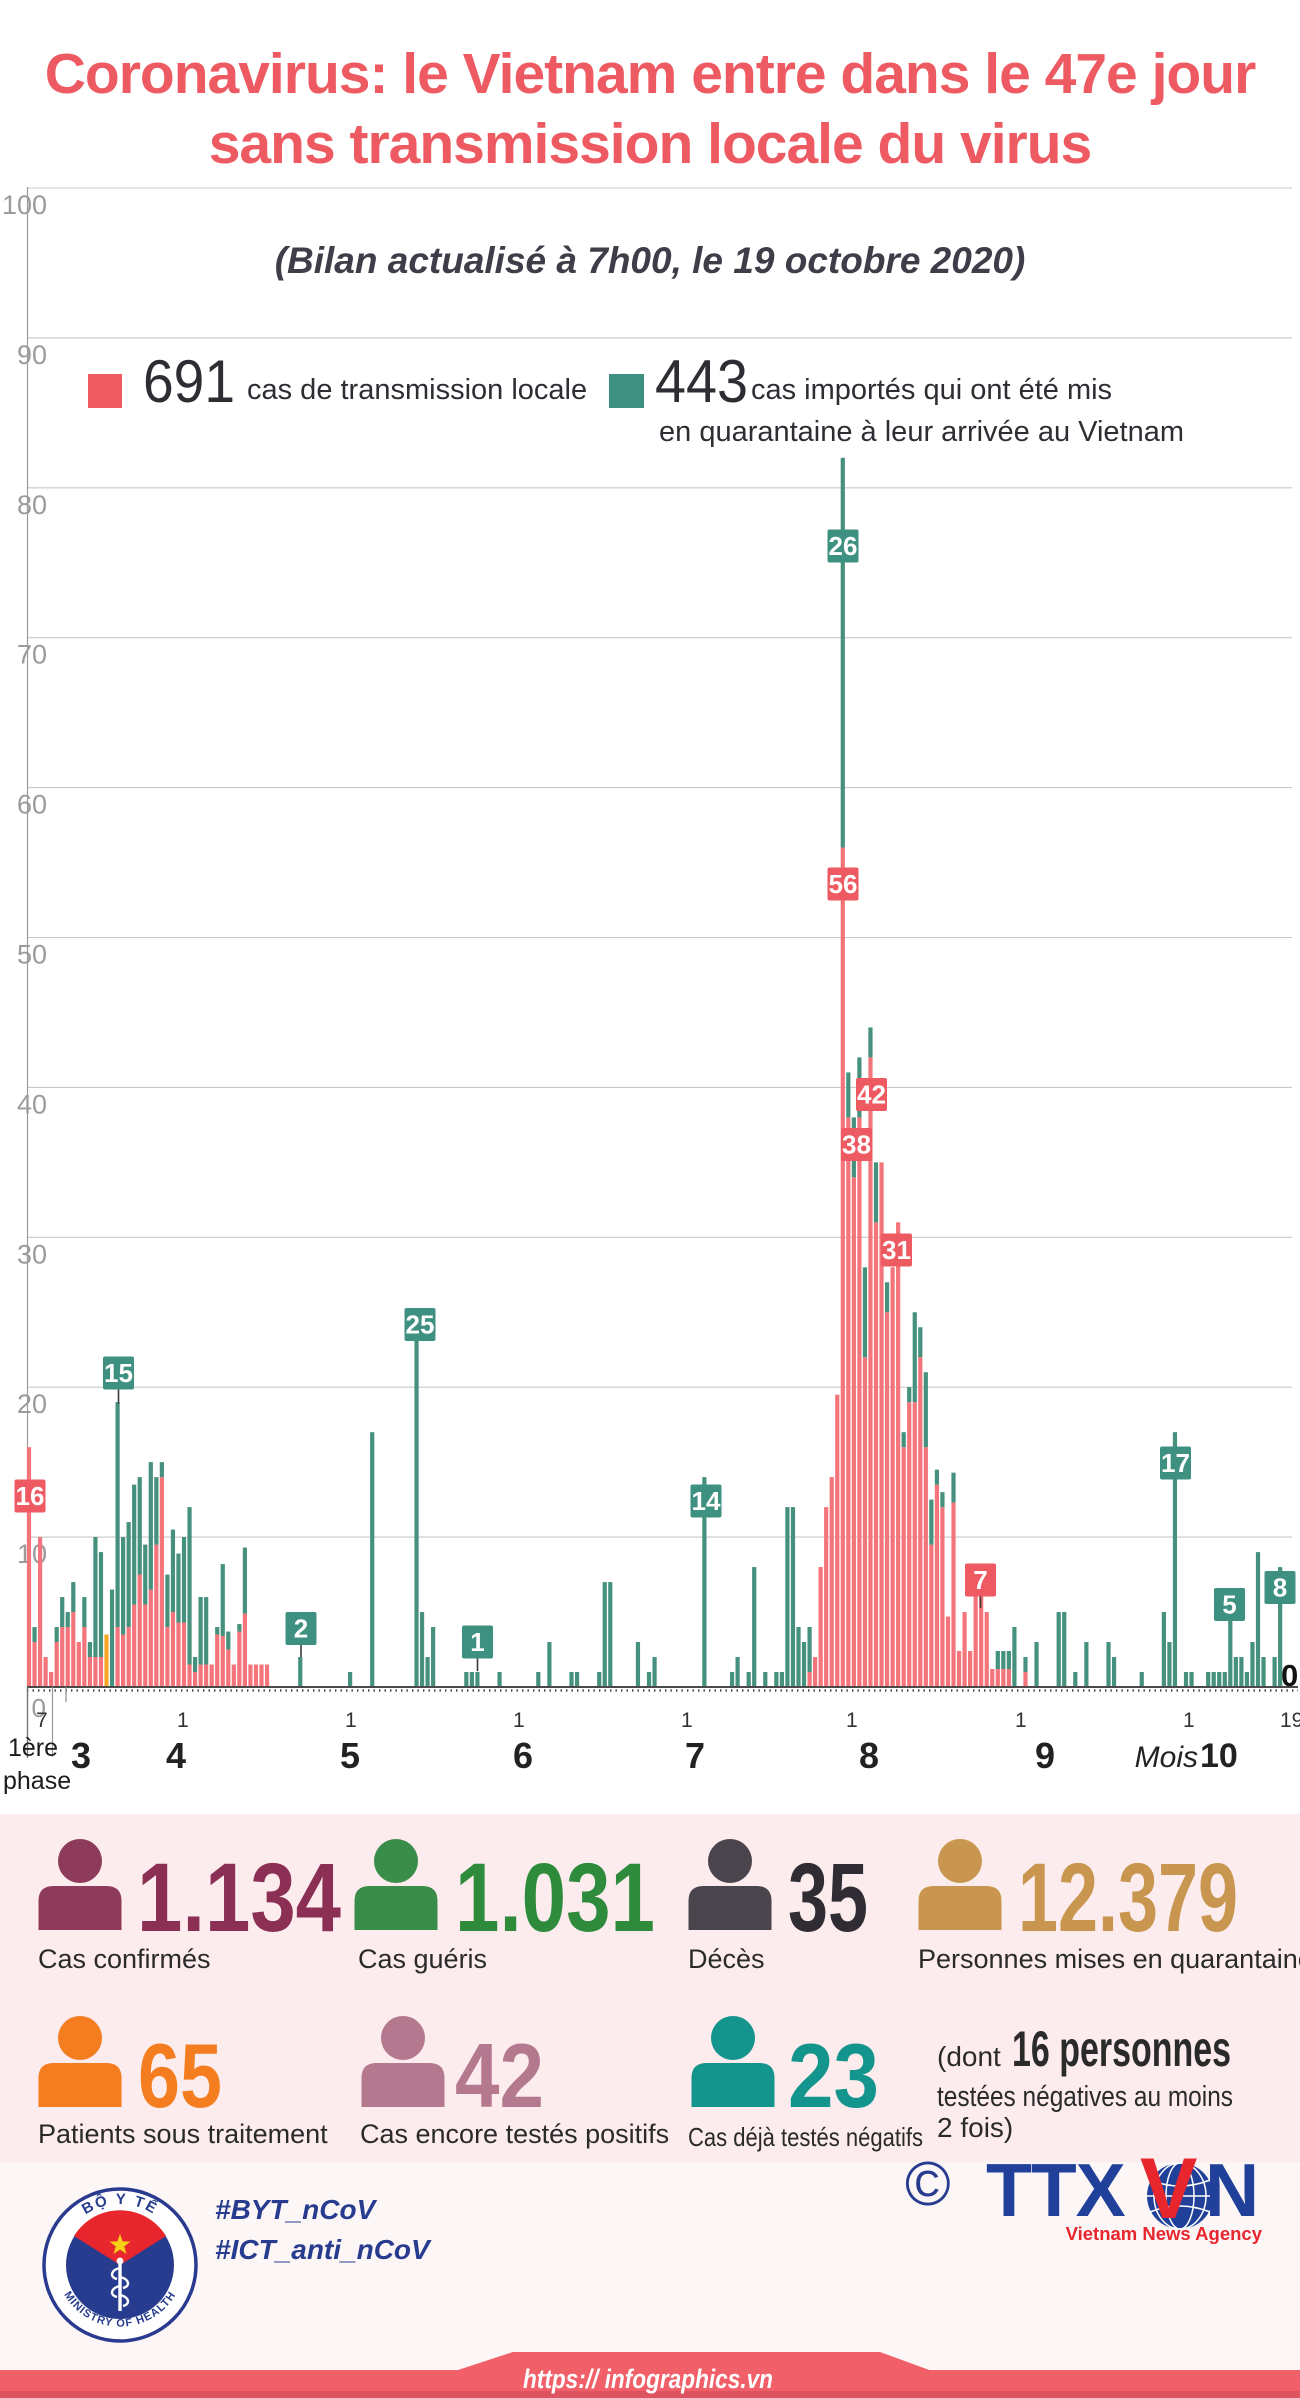 The height and width of the screenshot is (2398, 1300). Describe the element at coordinates (856, 1145) in the screenshot. I see `svg-text: 38` at that location.